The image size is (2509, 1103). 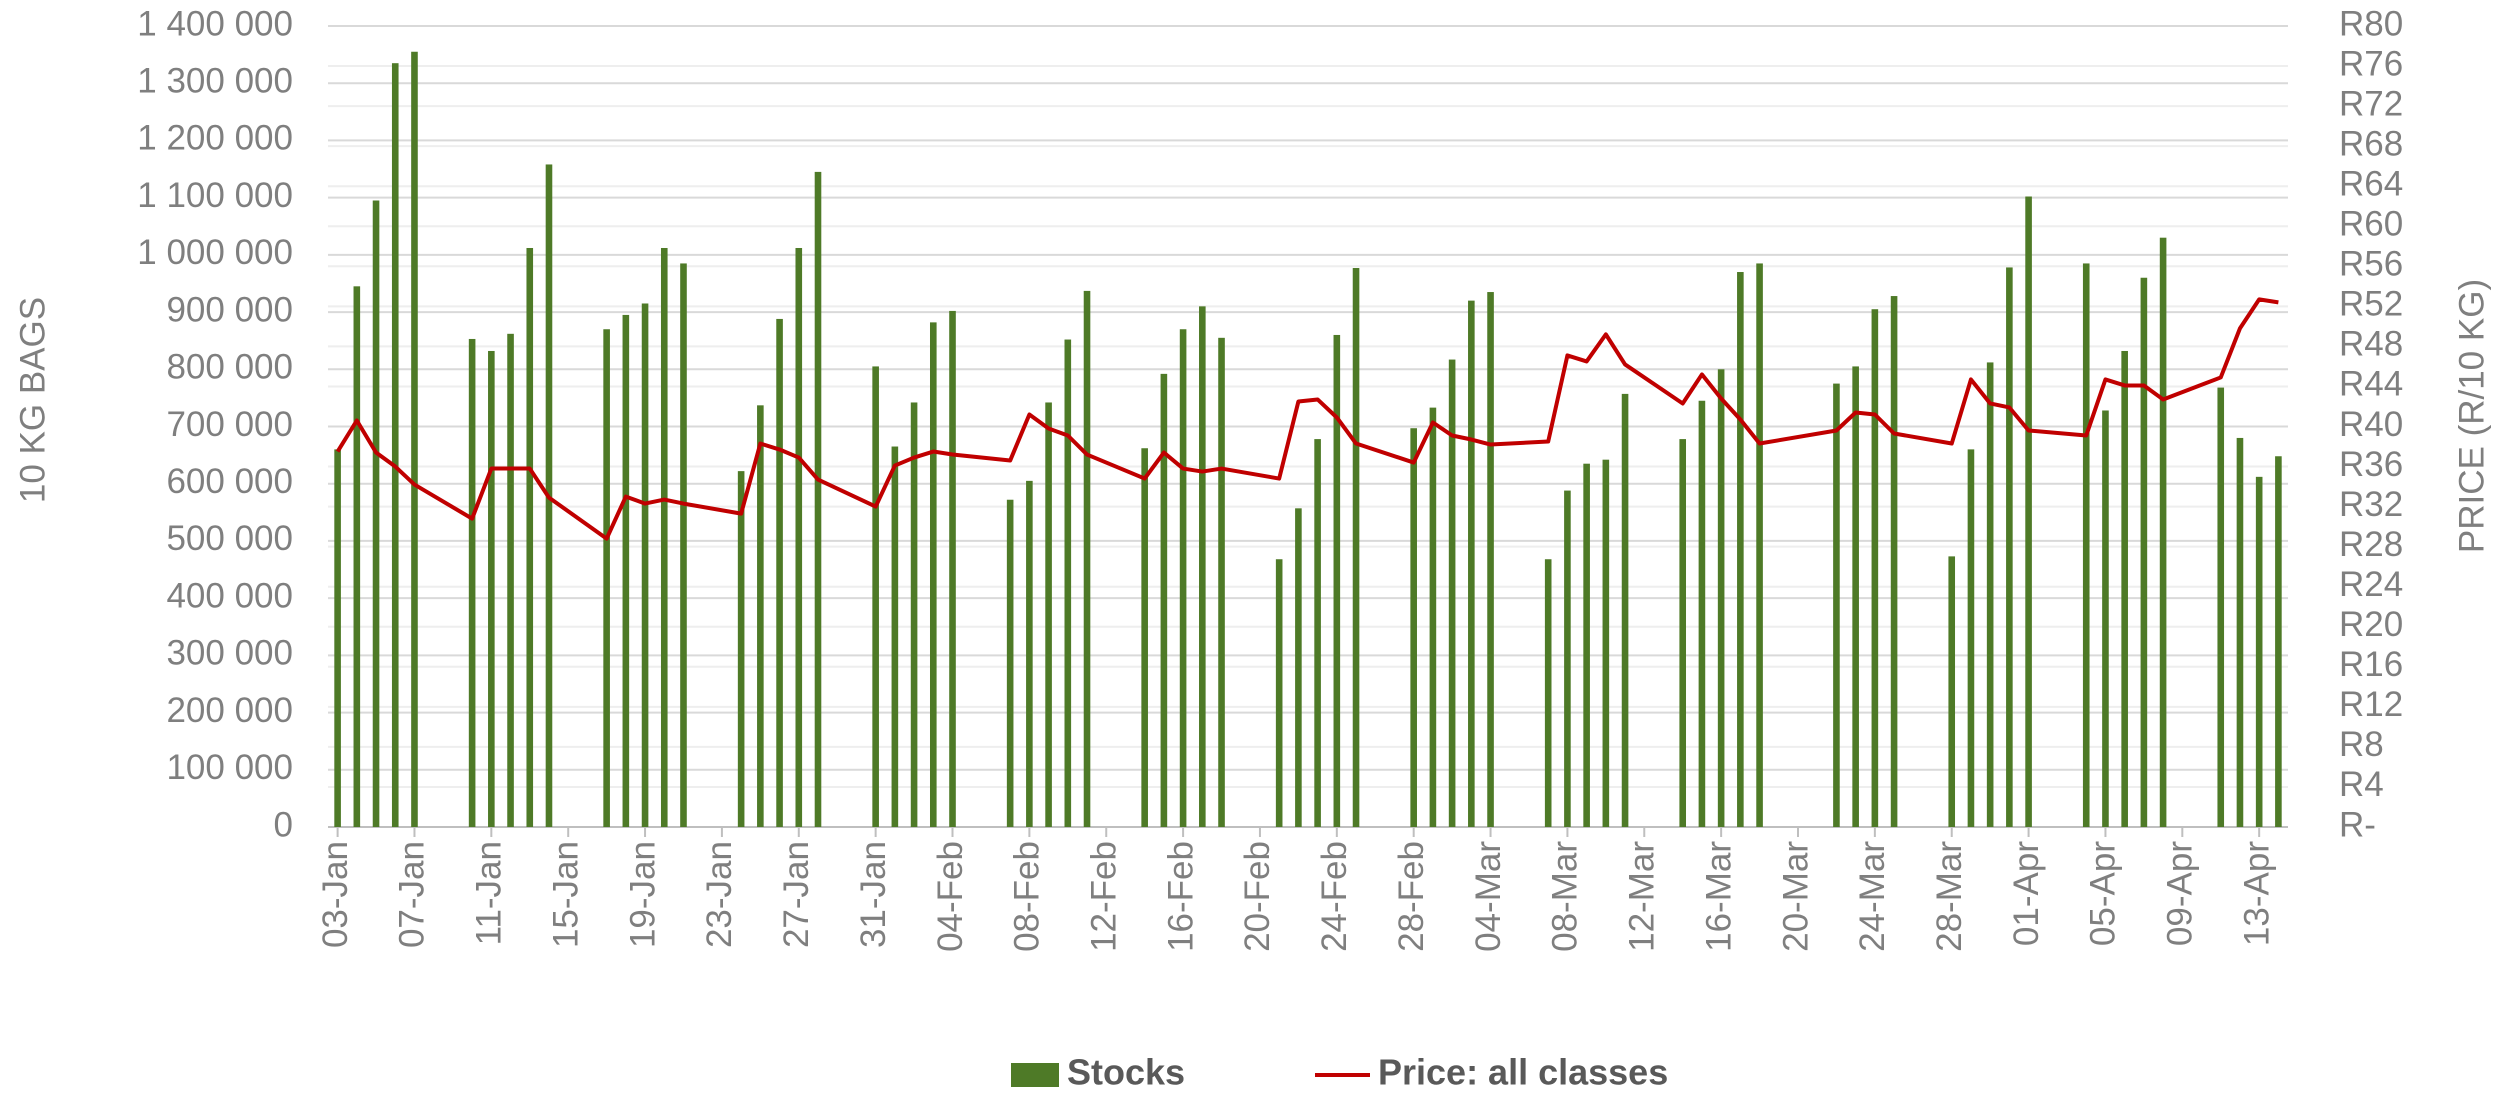 What do you see at coordinates (215, 138) in the screenshot?
I see `y-tick-label: 1 200 000` at bounding box center [215, 138].